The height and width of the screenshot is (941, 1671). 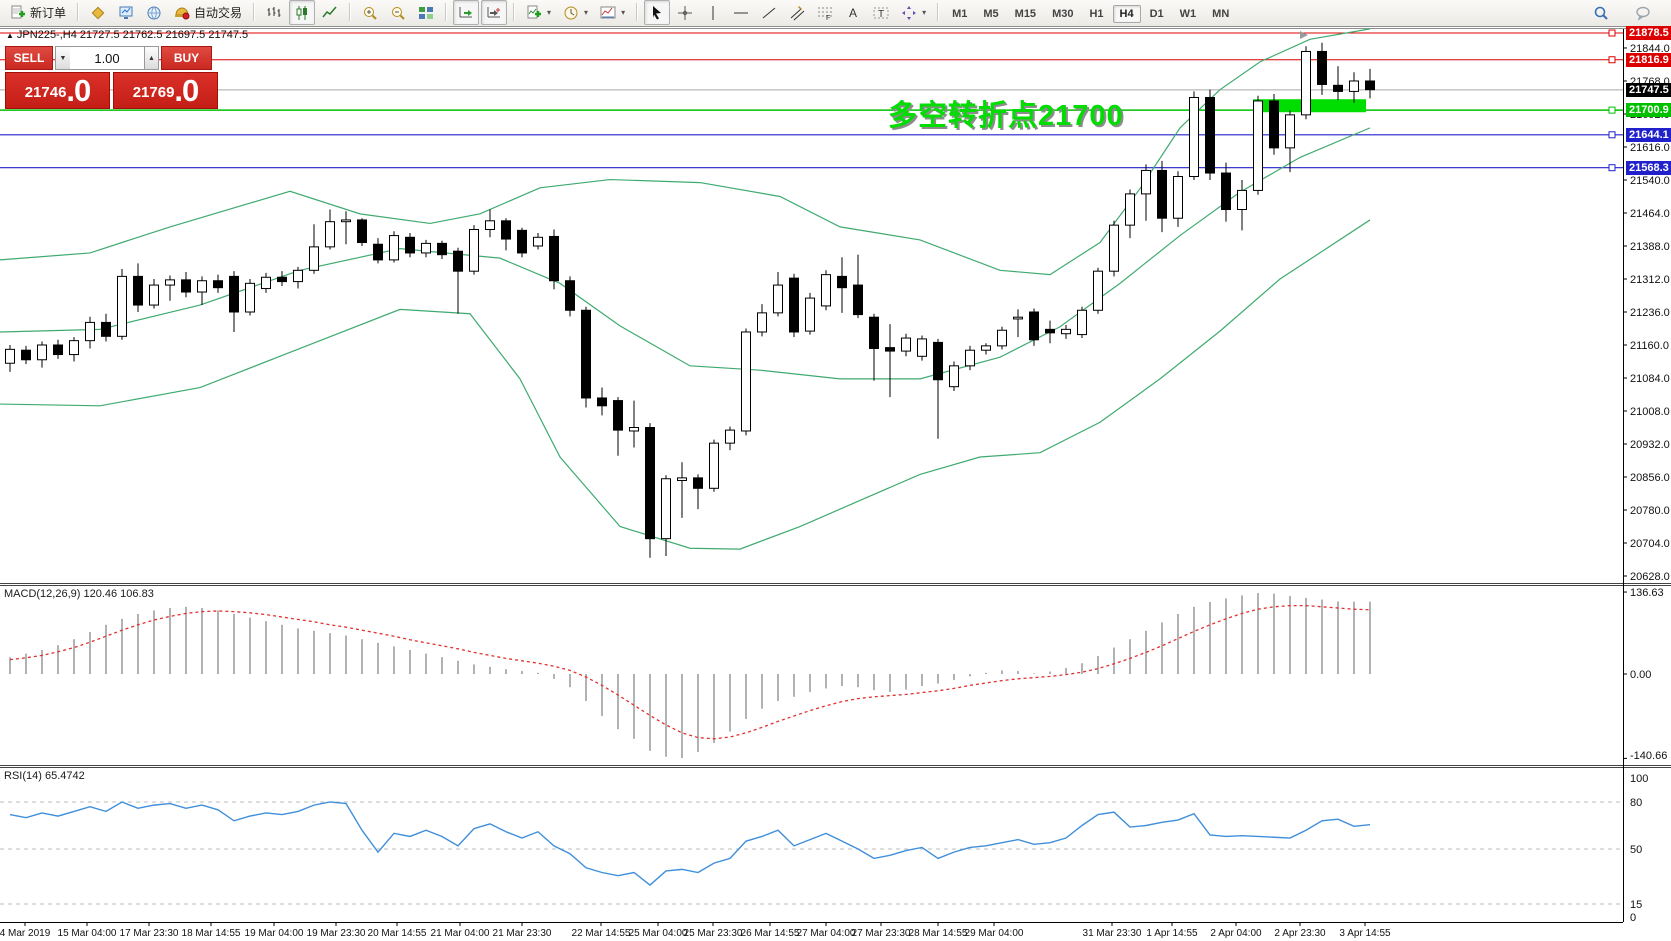 What do you see at coordinates (186, 58) in the screenshot?
I see `buy-button: BUY` at bounding box center [186, 58].